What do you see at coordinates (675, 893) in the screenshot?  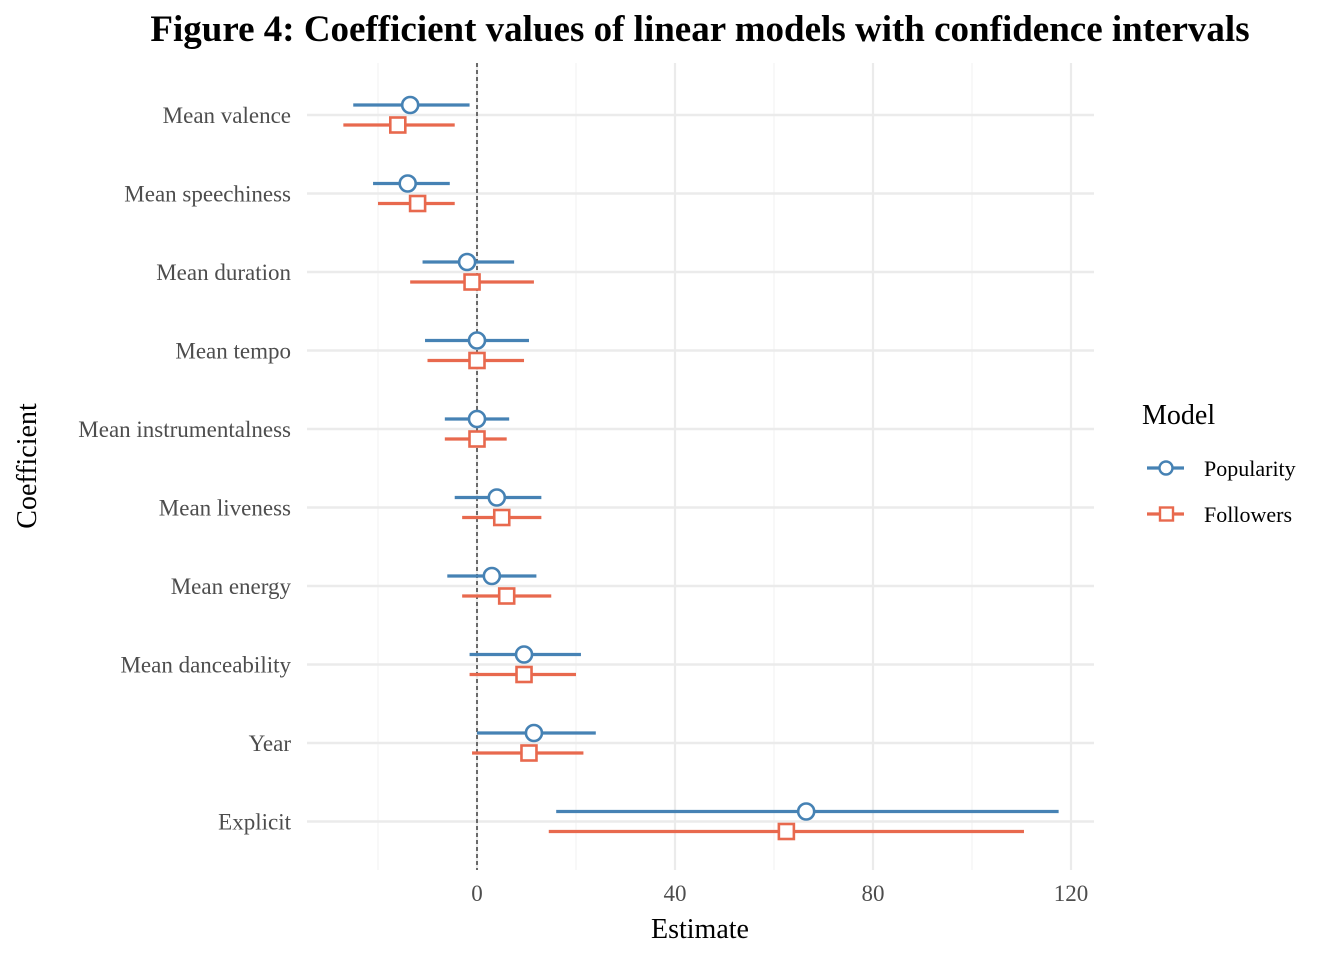 I see `x-tick-label: 40` at bounding box center [675, 893].